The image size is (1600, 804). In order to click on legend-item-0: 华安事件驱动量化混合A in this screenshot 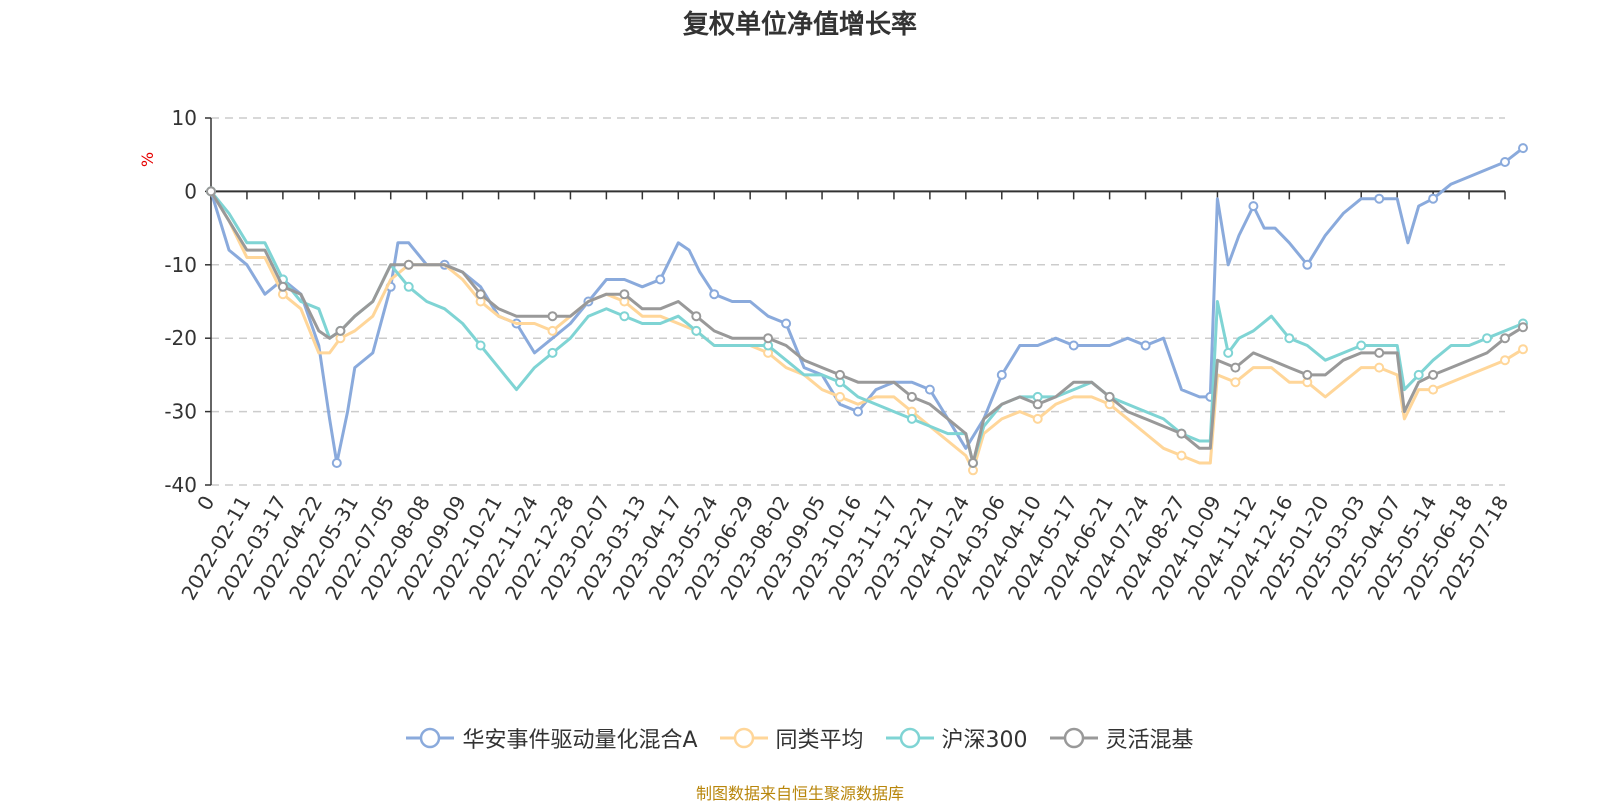, I will do `click(552, 738)`.